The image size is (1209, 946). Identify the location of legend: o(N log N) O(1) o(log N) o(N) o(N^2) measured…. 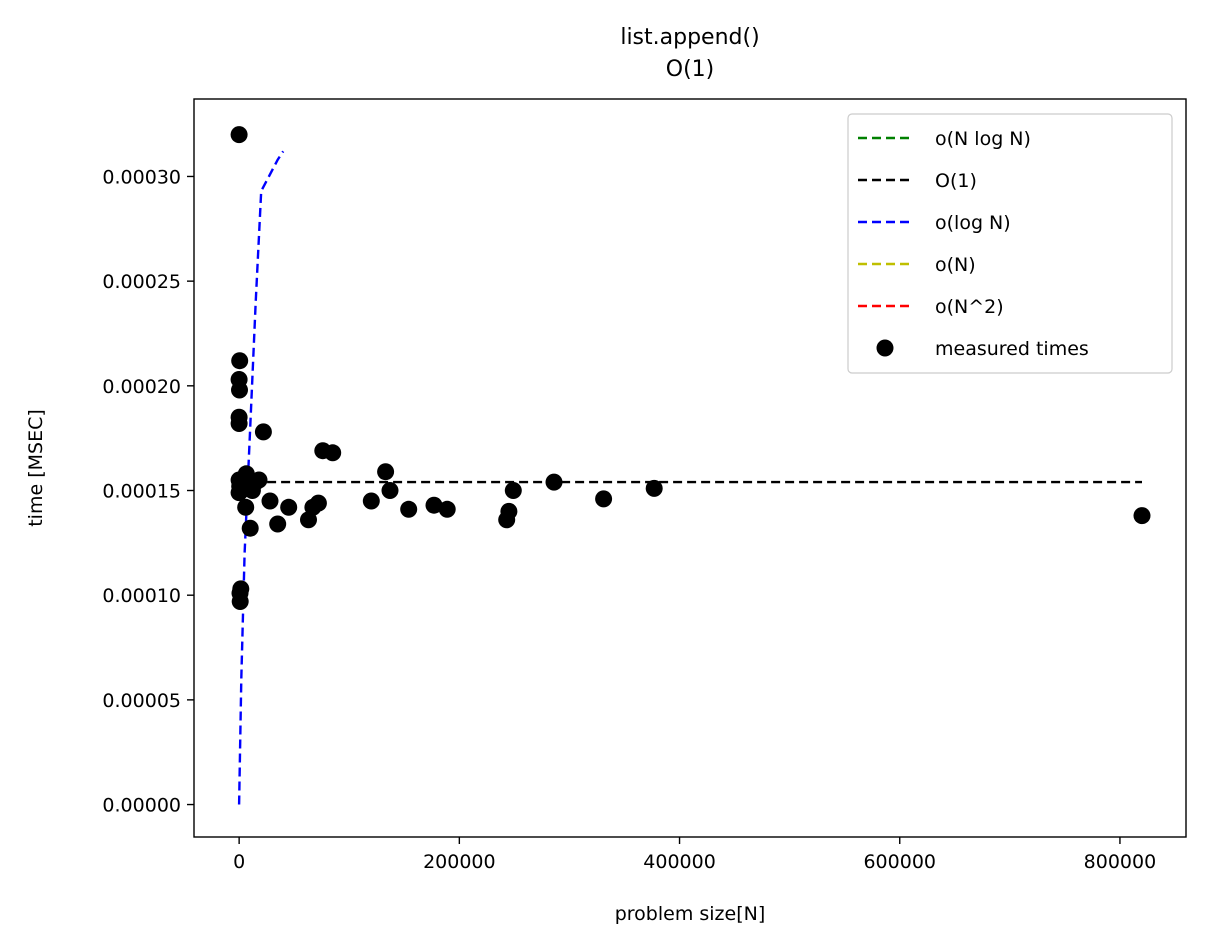
(1010, 243).